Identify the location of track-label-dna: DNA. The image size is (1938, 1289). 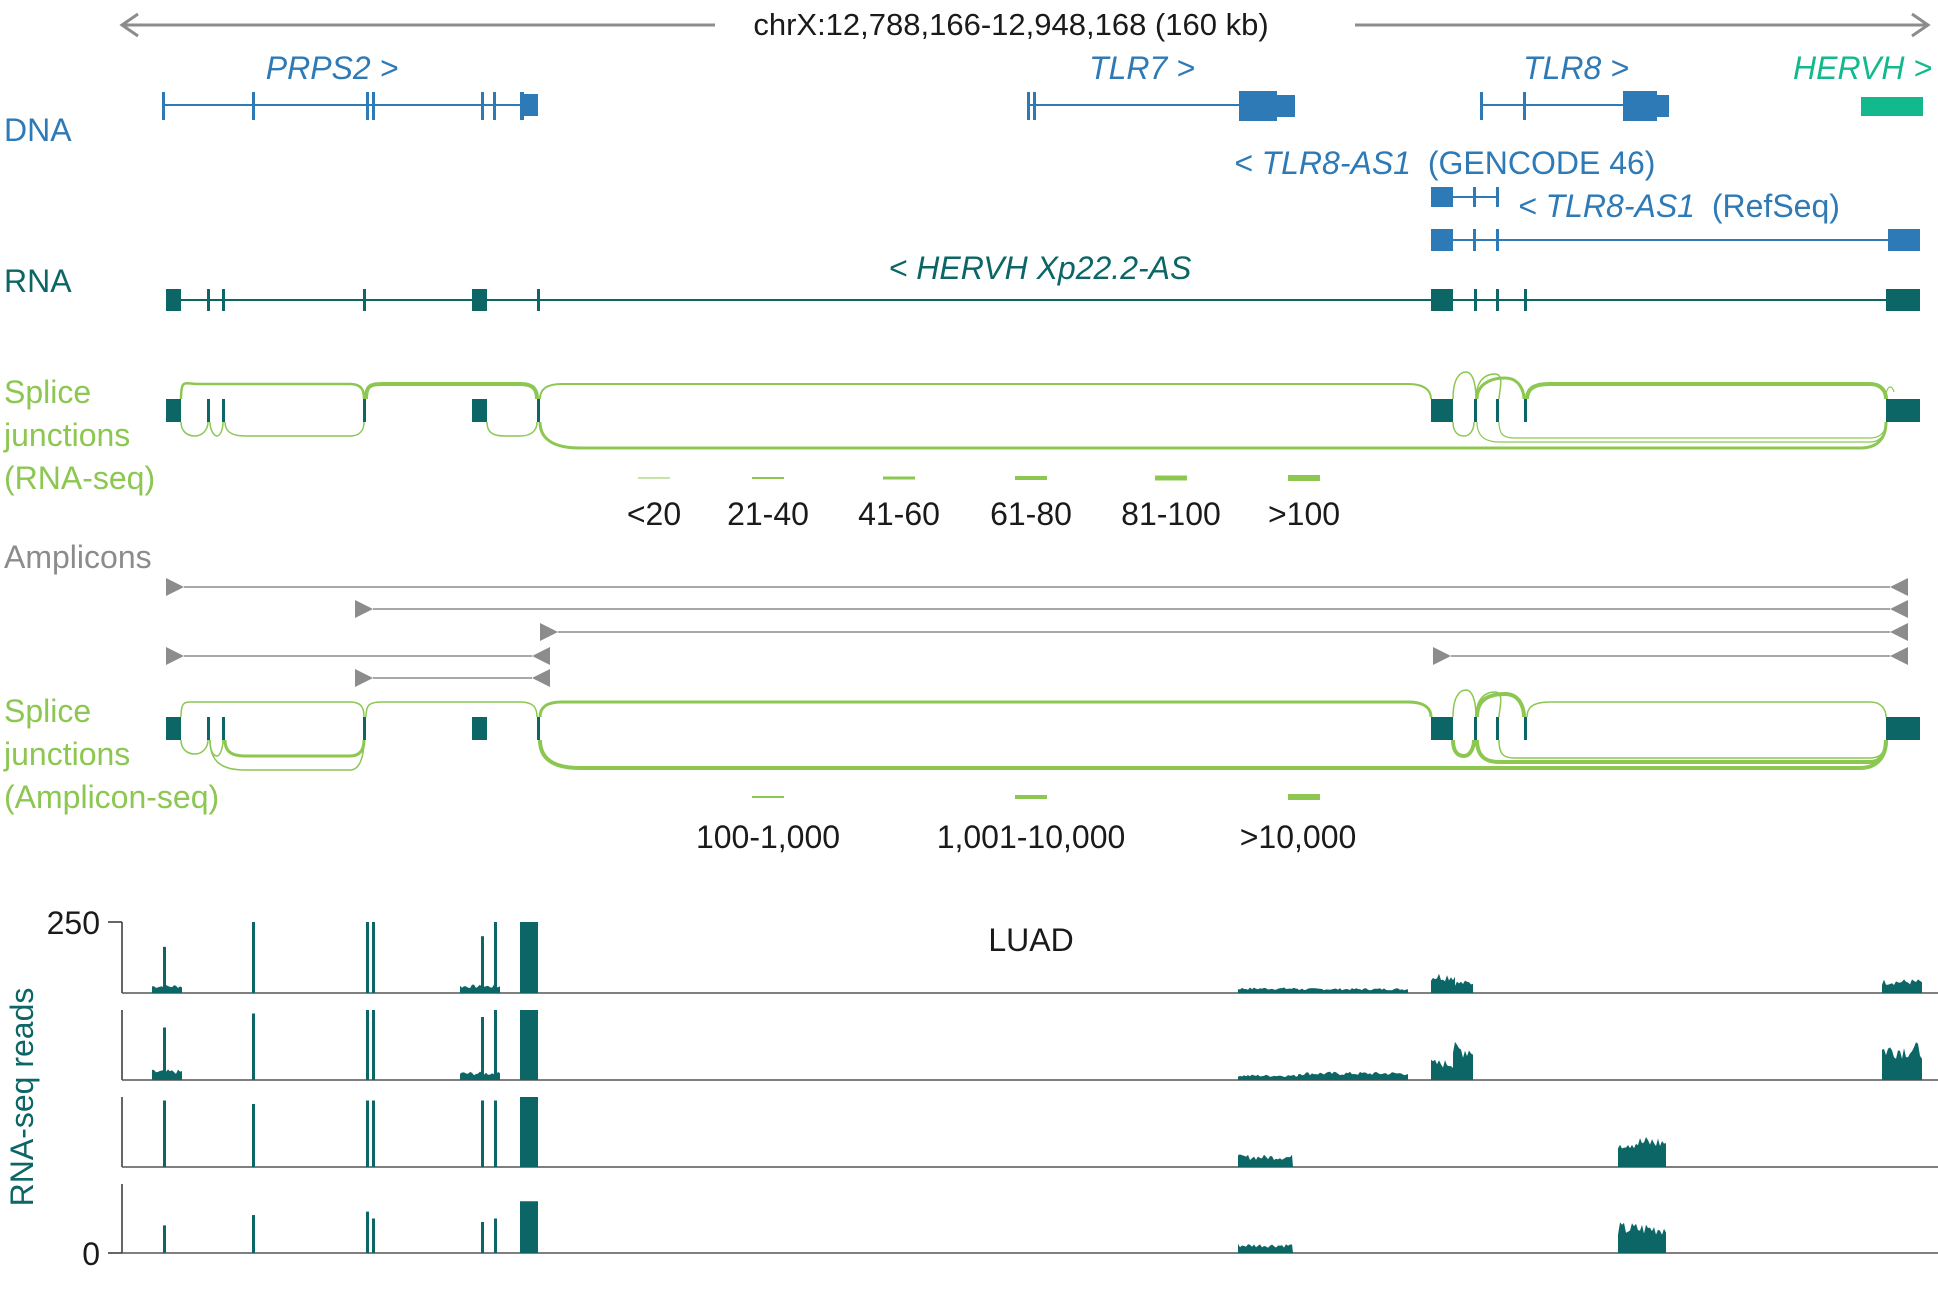
(38, 130).